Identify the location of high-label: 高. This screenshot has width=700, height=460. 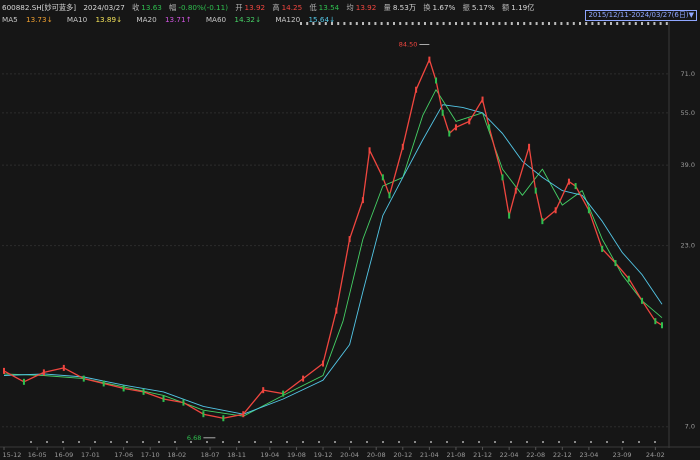
(276, 7).